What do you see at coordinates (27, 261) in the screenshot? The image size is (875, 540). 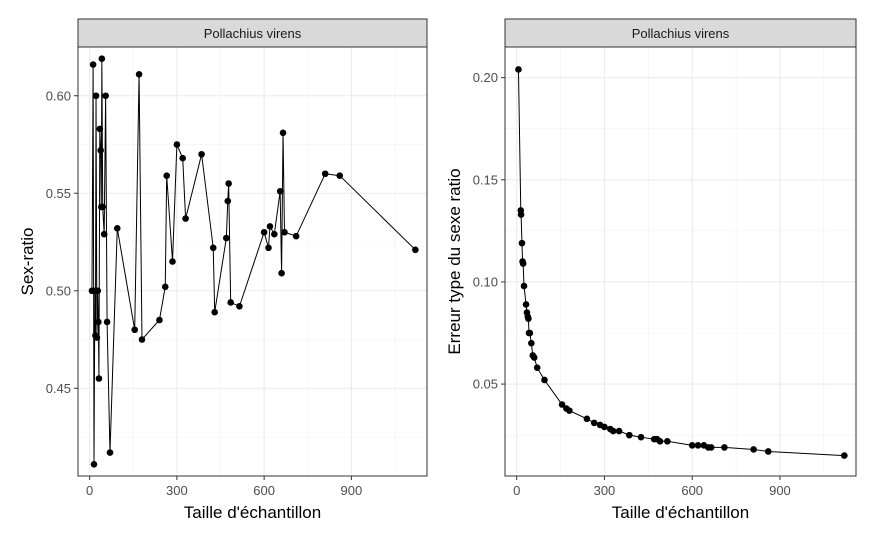 I see `y-axis-title: Sex-ratio` at bounding box center [27, 261].